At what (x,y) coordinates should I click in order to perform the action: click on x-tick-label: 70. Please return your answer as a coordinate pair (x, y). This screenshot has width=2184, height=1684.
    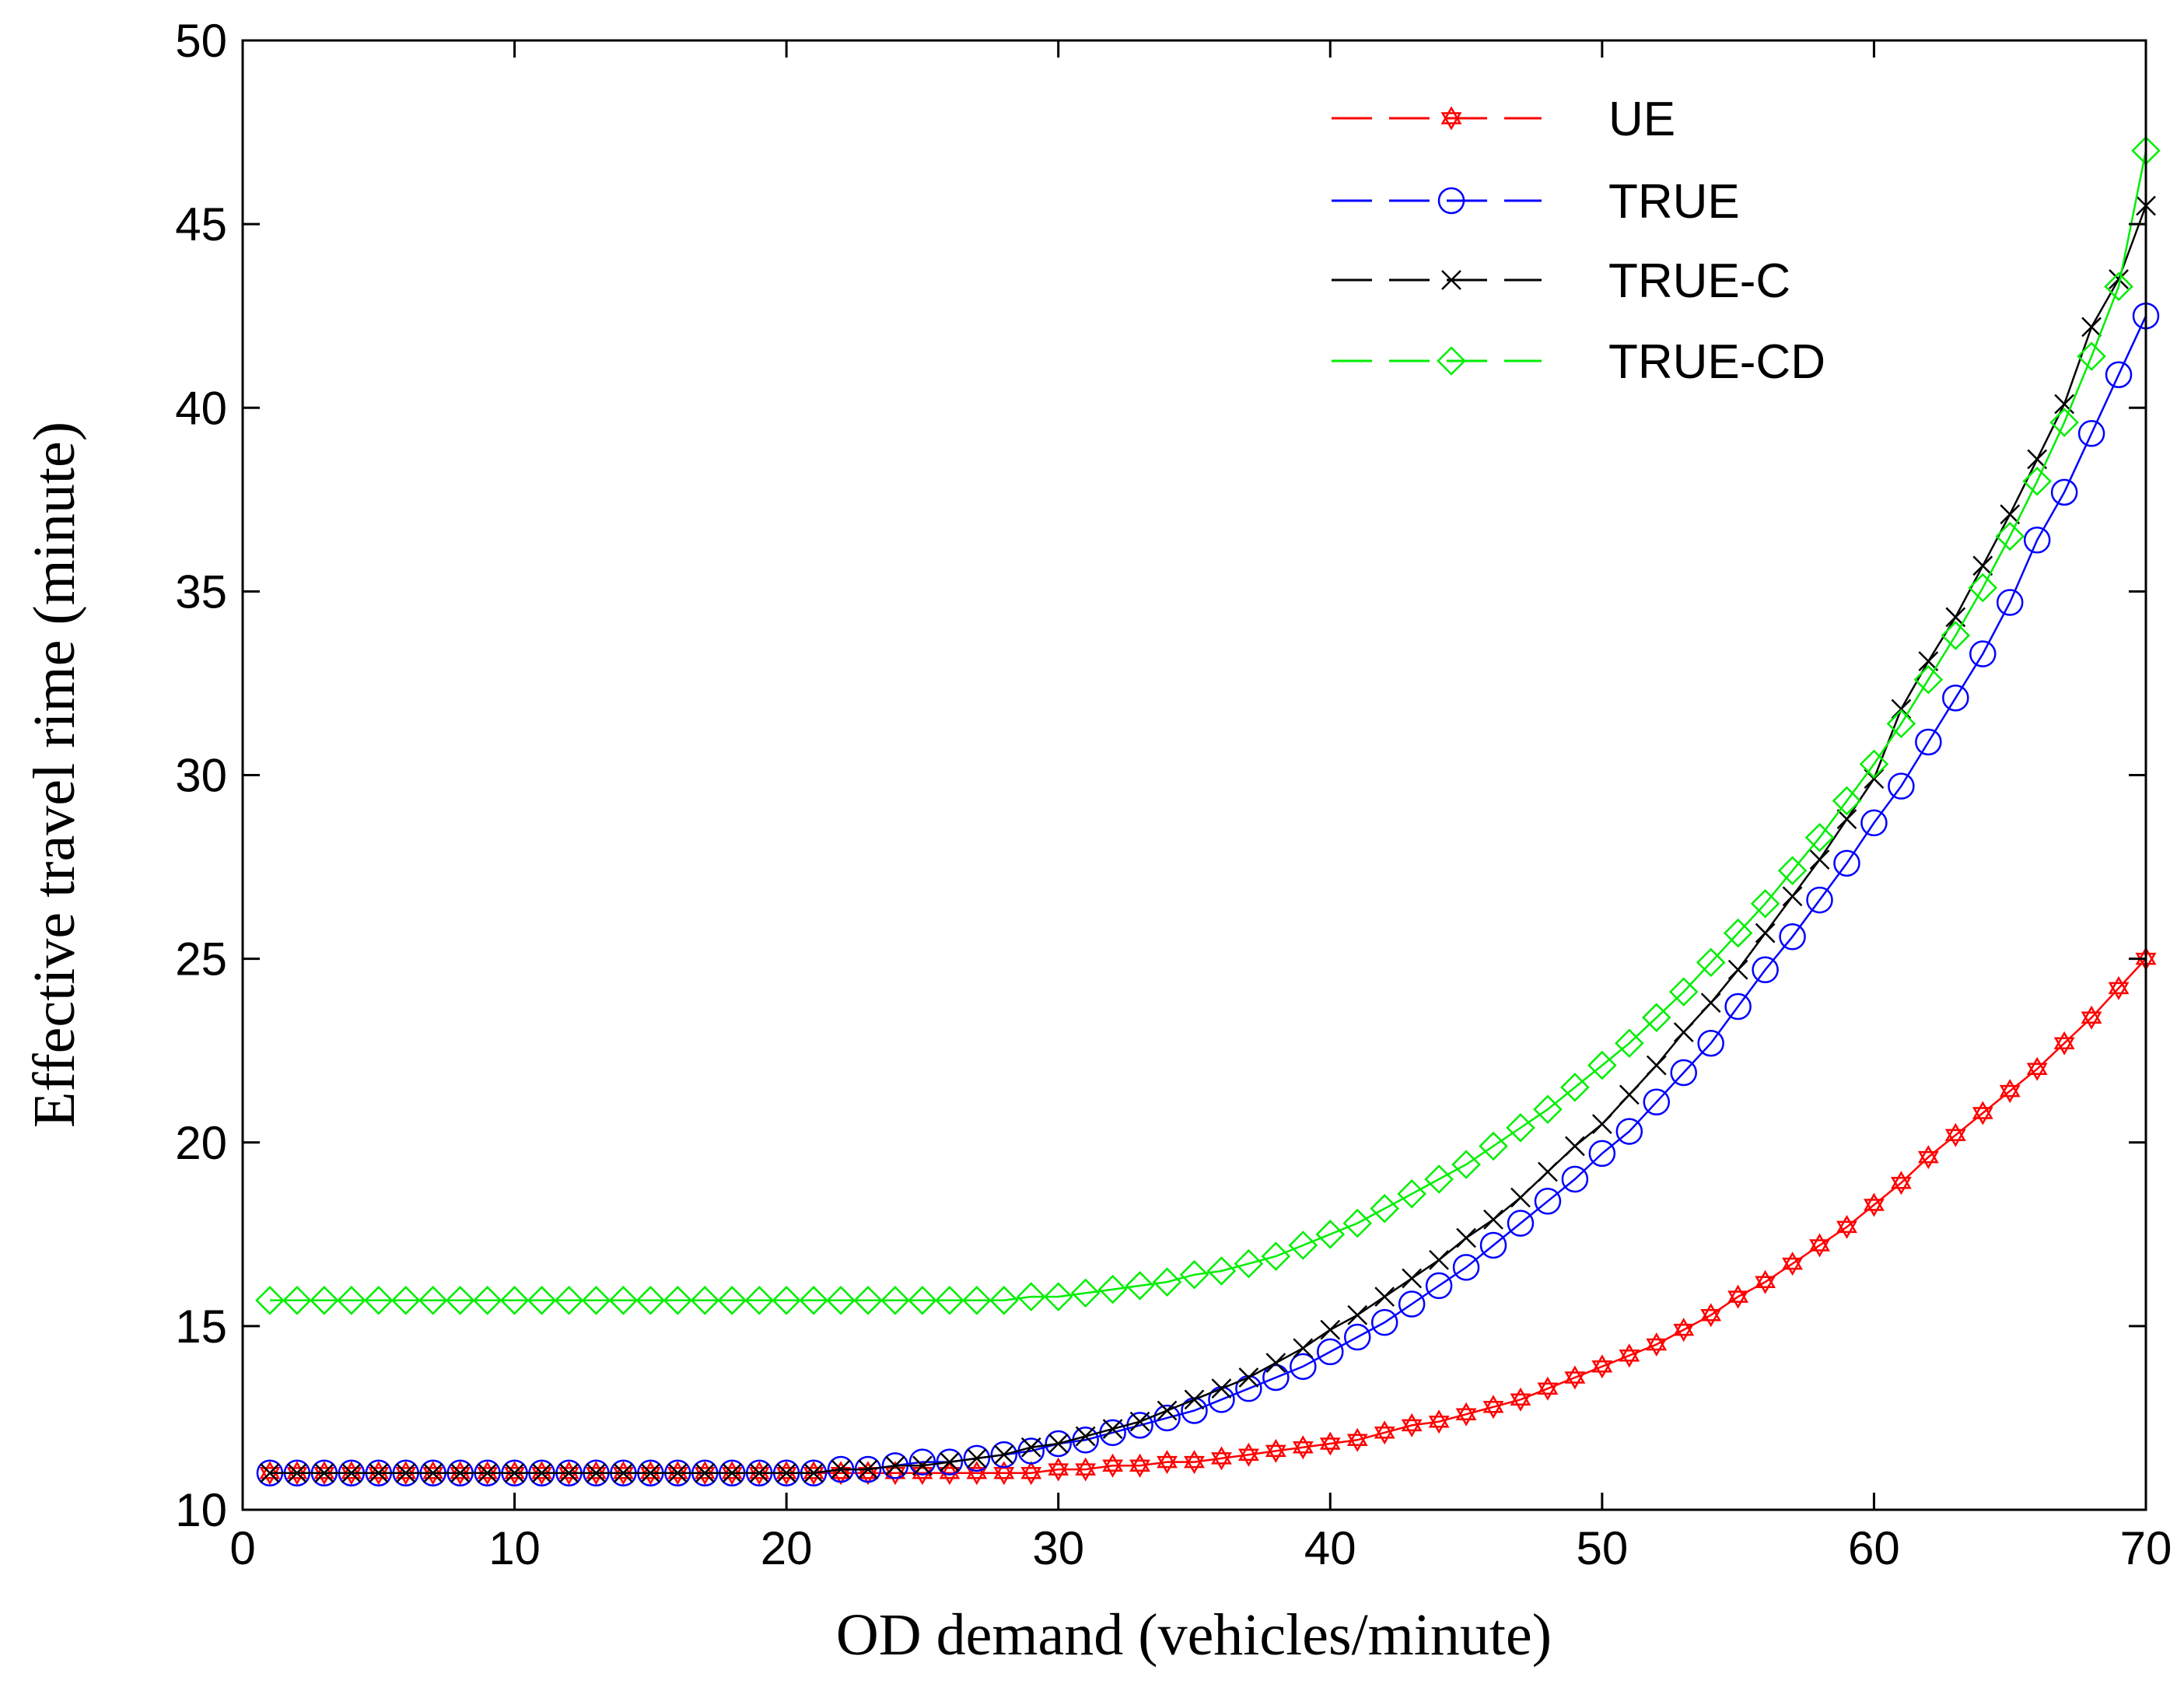
    Looking at the image, I should click on (2146, 1548).